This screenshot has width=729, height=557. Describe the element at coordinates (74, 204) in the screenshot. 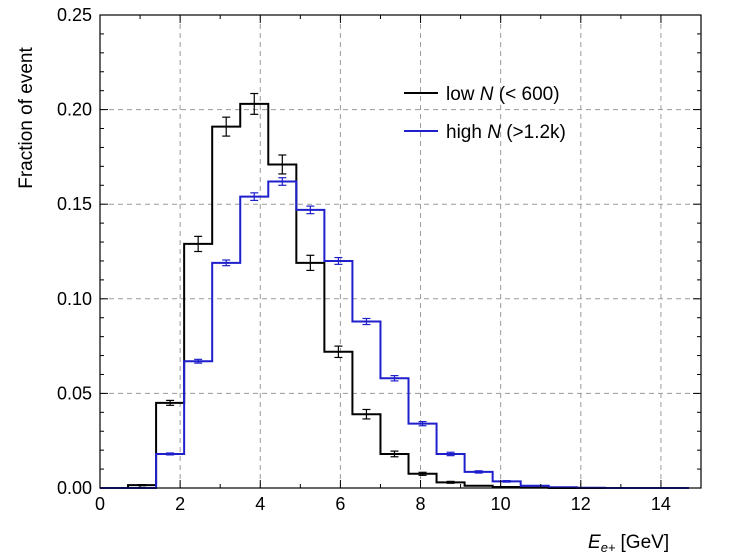

I see `y-tick-label: 0.15` at that location.